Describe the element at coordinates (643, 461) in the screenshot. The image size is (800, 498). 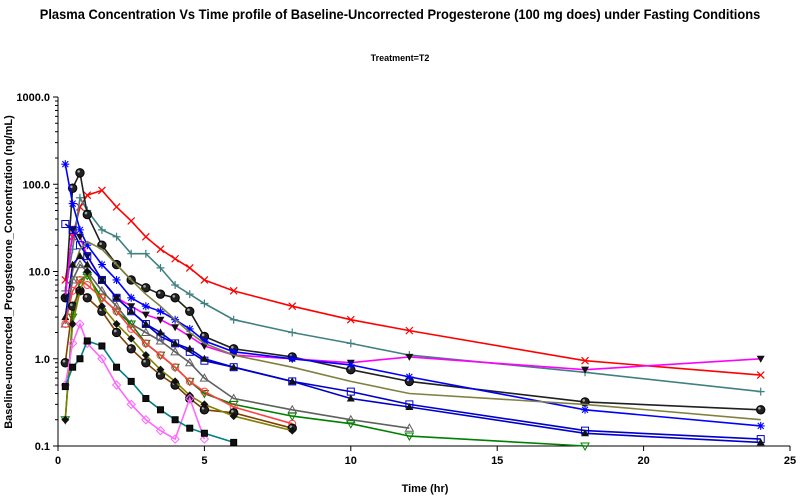
I see `x-tick-label: 20` at that location.